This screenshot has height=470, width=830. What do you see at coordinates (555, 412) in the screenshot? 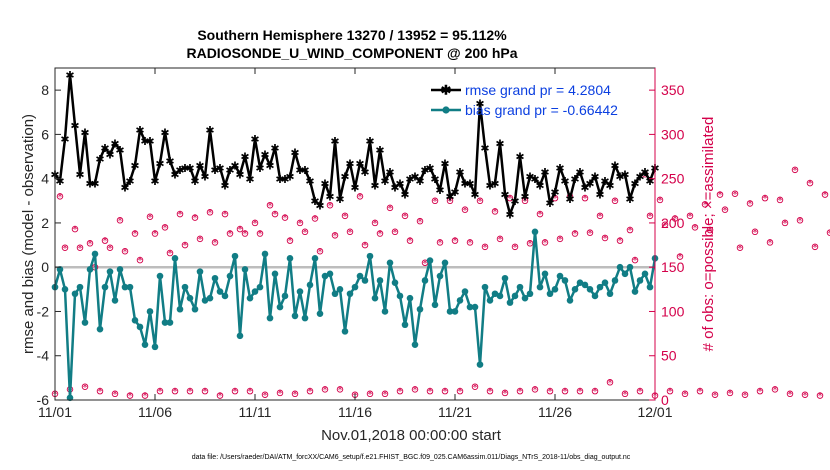
I see `x-tick-label: 11/26` at bounding box center [555, 412].